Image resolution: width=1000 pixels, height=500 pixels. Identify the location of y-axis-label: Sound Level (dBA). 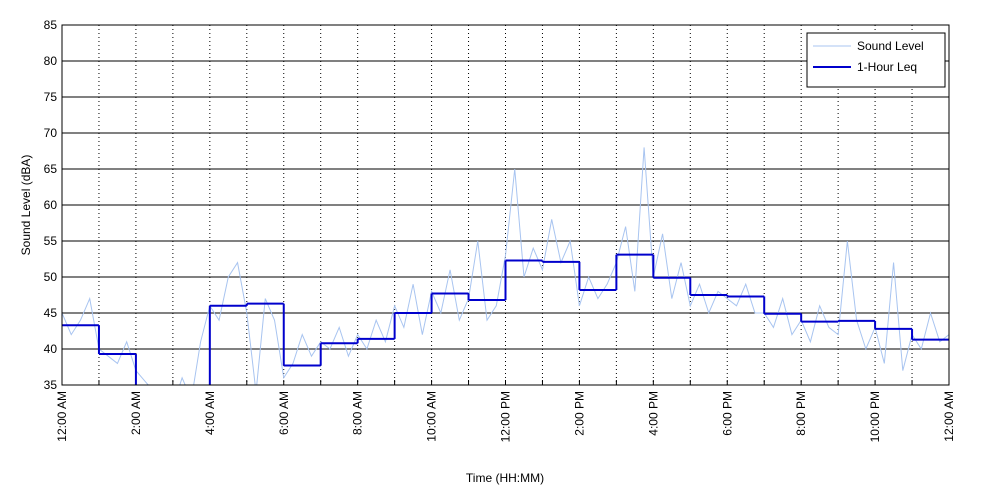
(26, 205).